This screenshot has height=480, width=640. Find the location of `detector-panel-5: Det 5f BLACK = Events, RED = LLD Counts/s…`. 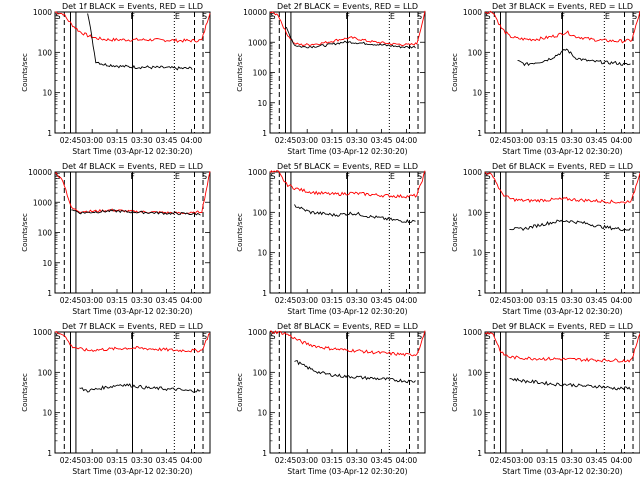

detector-panel-5: Det 5f BLACK = Events, RED = LLD Counts/s… is located at coordinates (331, 239).